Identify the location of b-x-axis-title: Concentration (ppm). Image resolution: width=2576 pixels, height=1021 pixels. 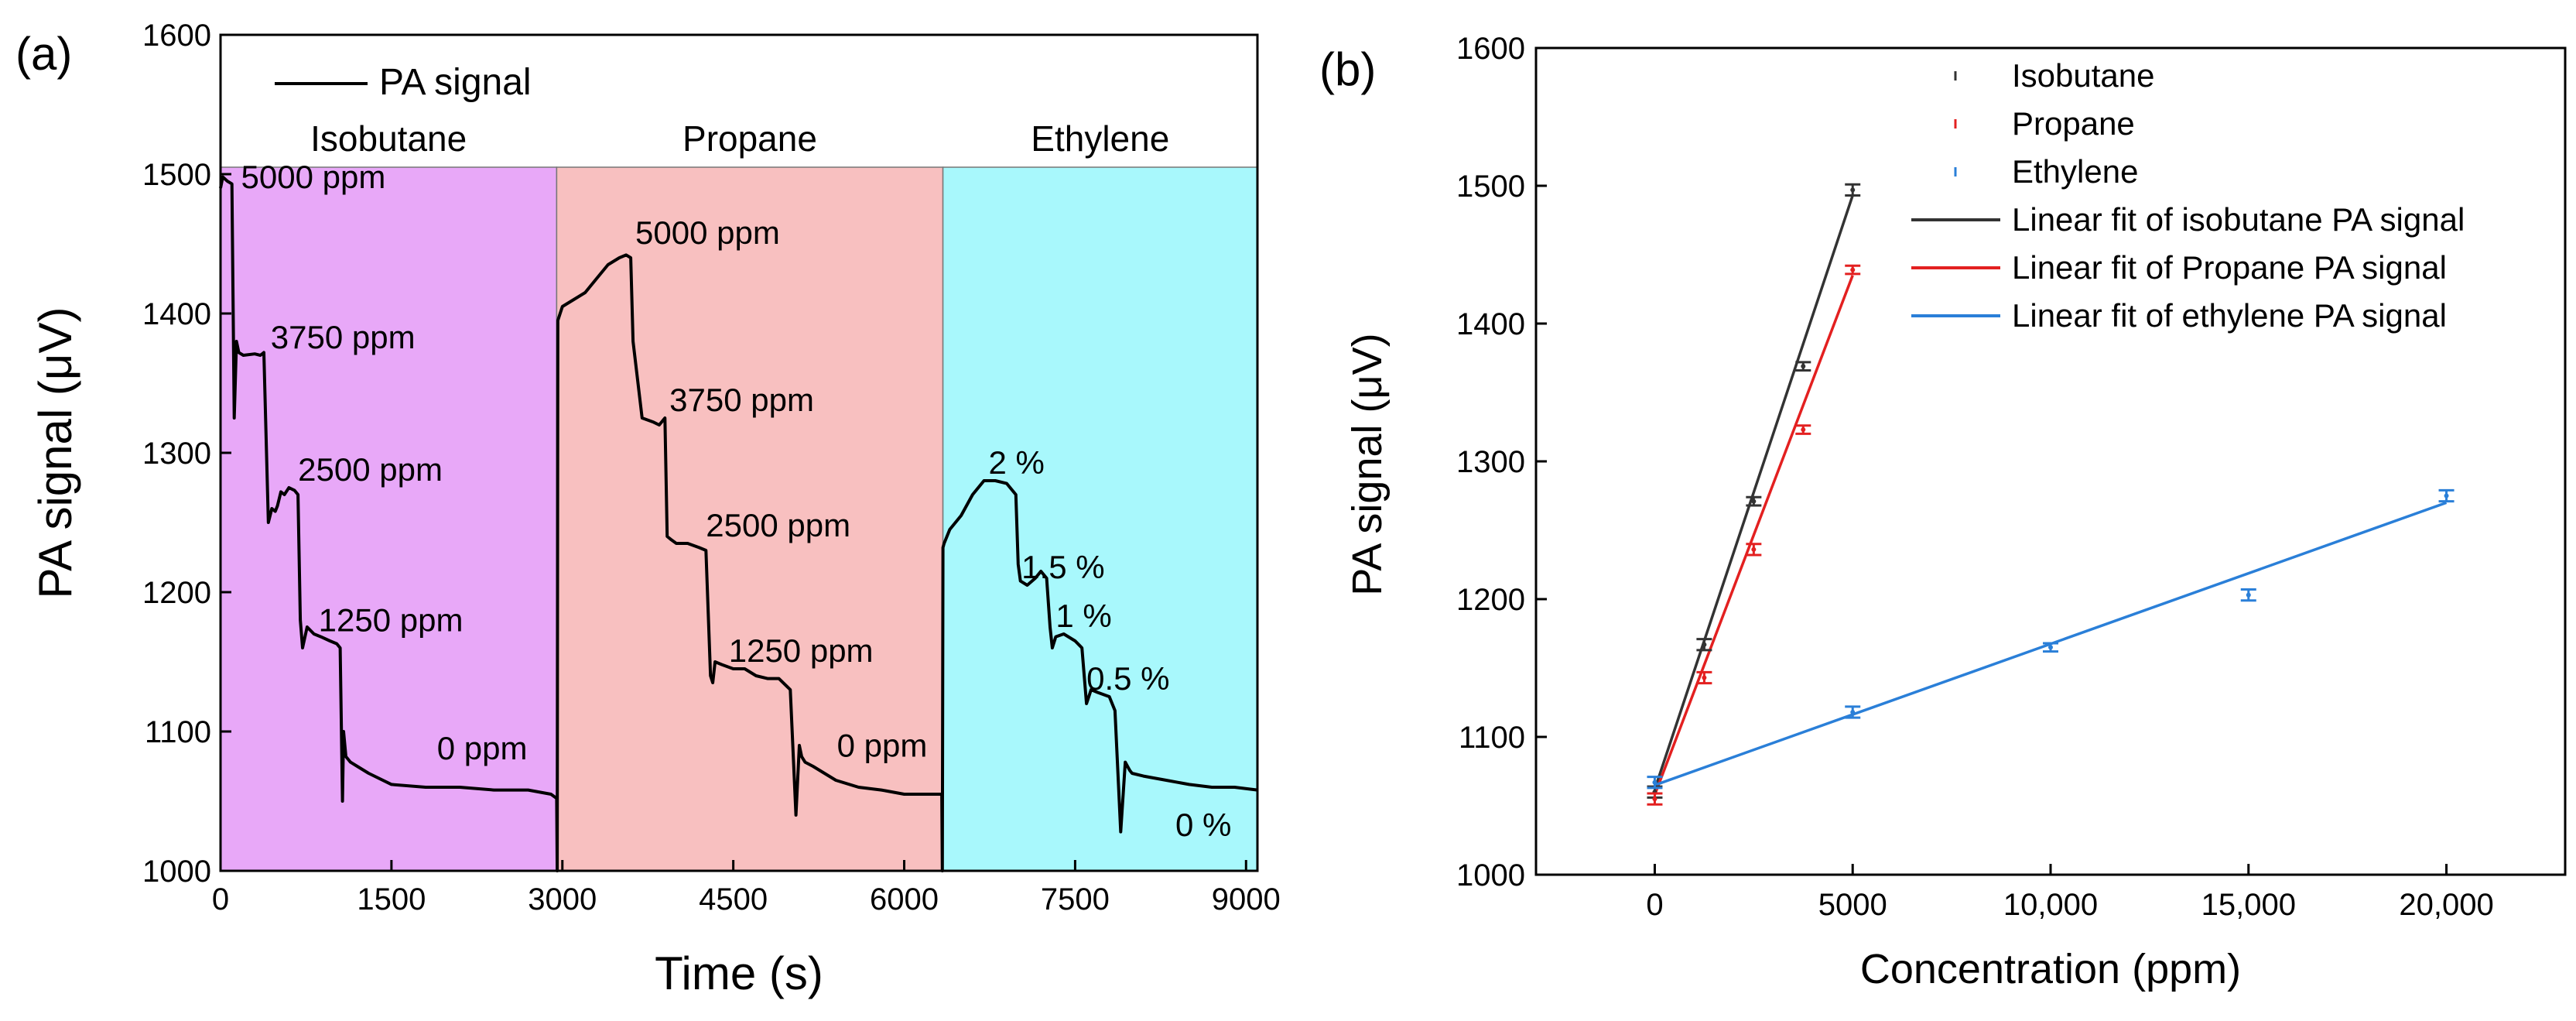
(2050, 969).